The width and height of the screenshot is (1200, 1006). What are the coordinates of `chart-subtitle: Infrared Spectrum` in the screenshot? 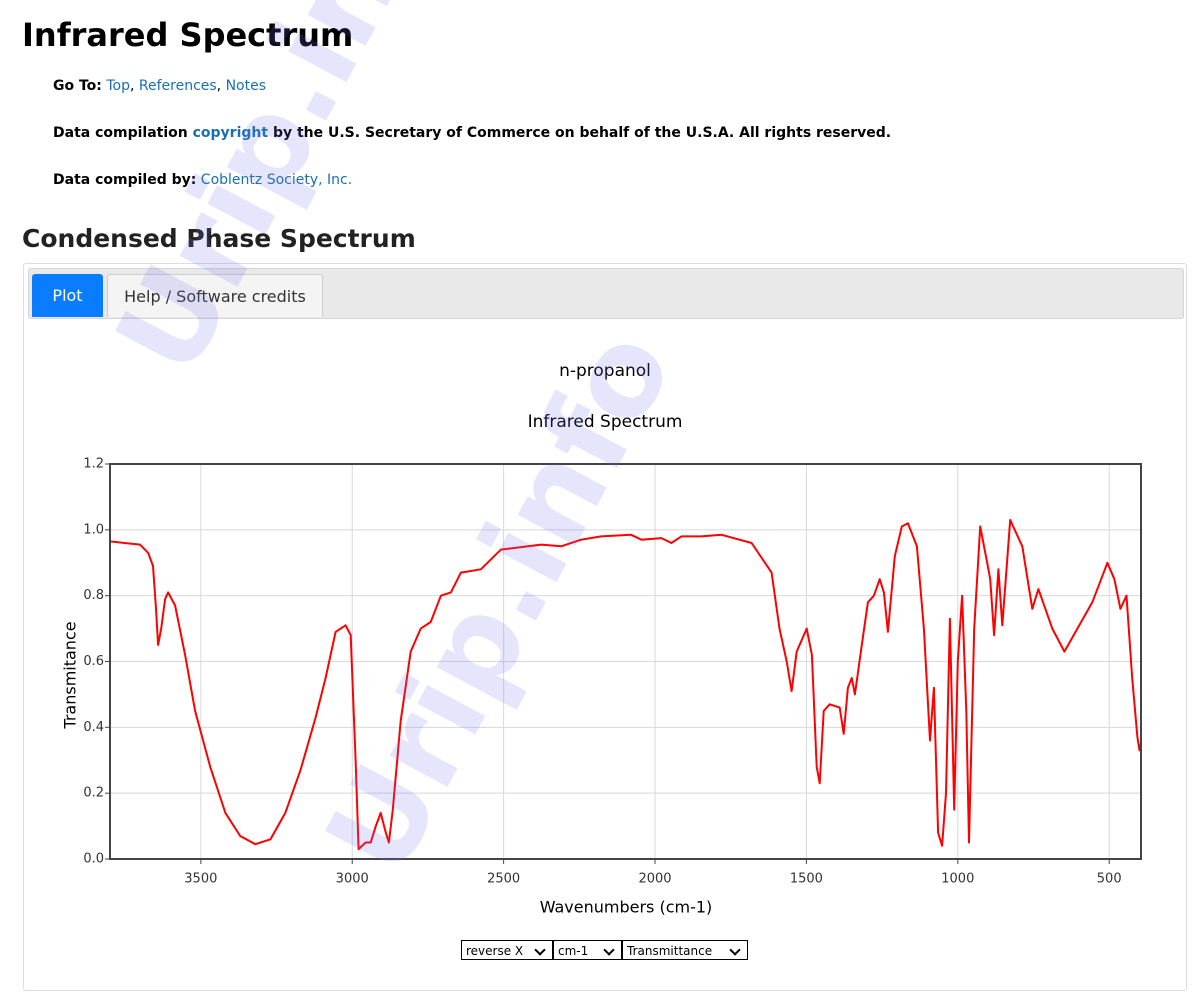 It's located at (605, 422).